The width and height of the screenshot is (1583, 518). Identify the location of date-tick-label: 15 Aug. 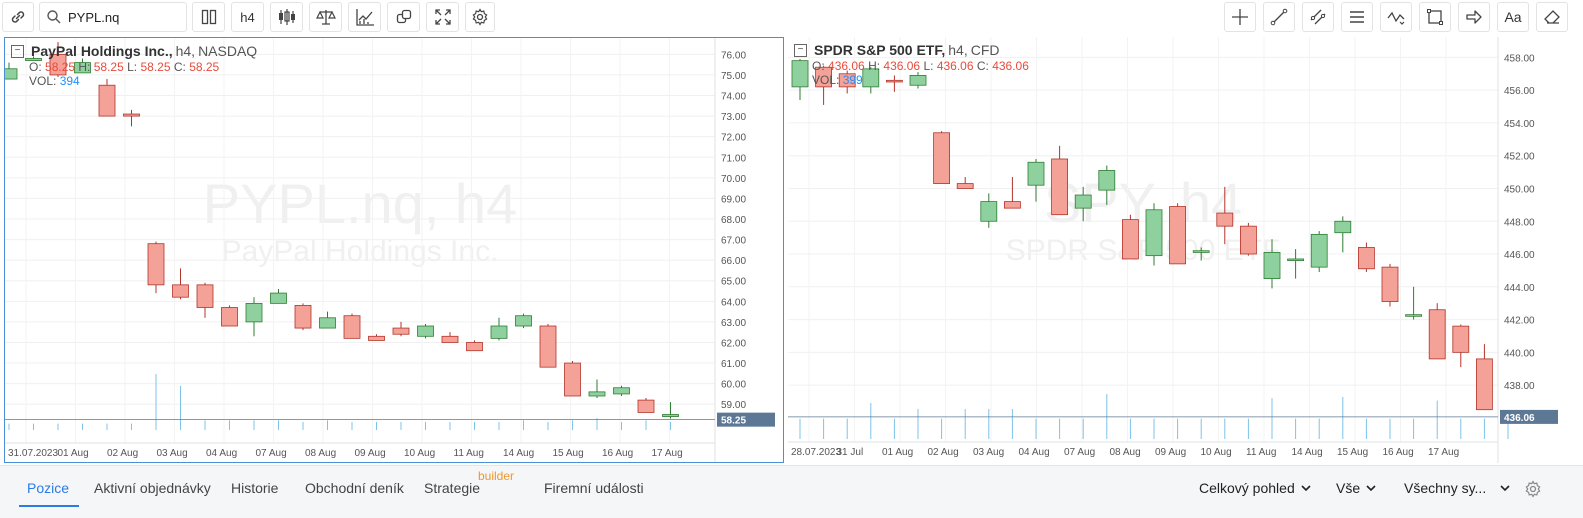
(568, 453).